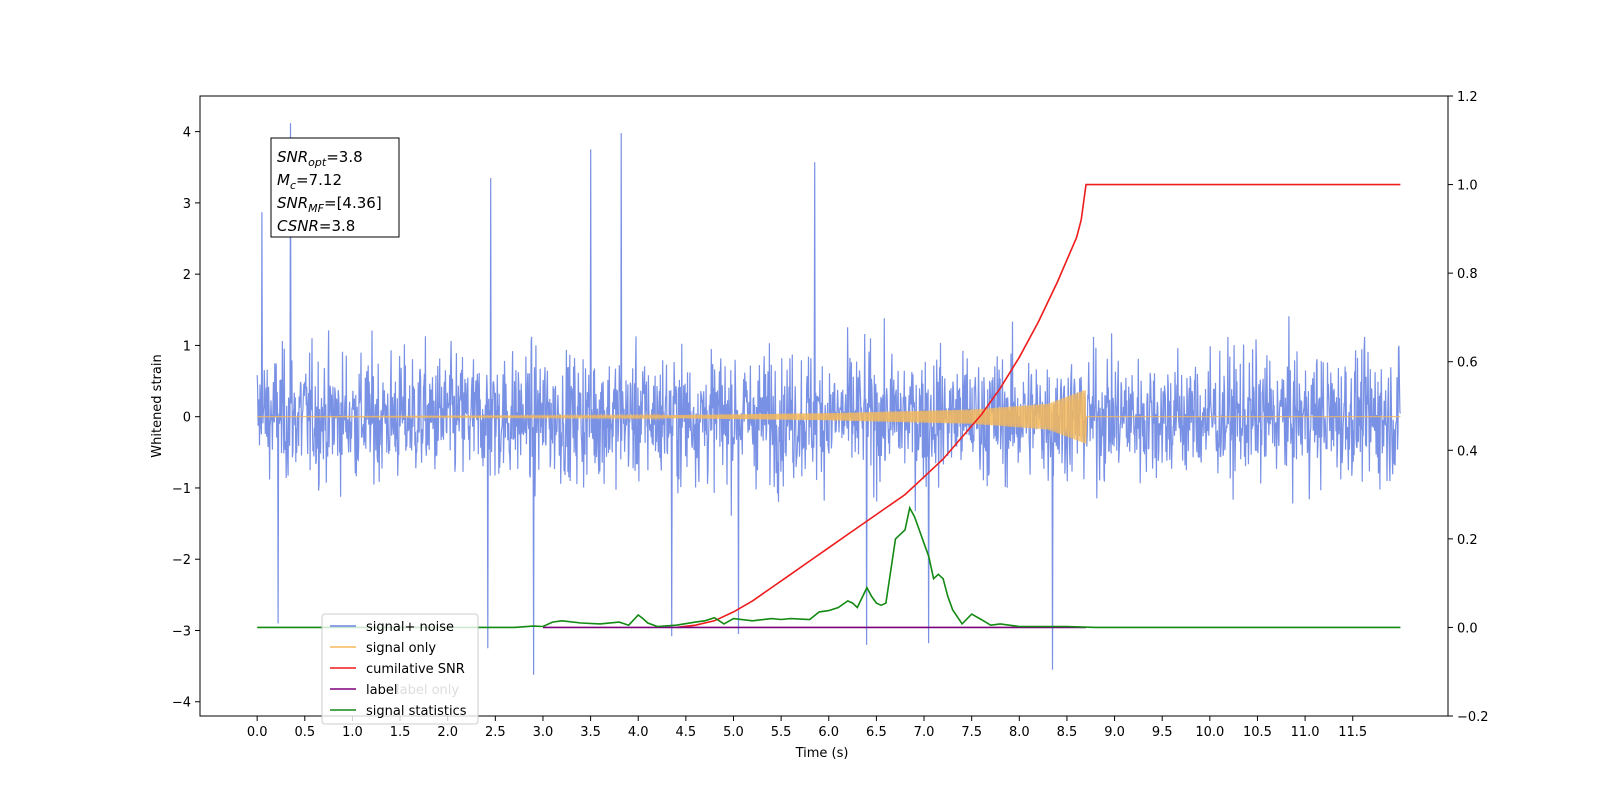  What do you see at coordinates (495, 732) in the screenshot?
I see `x-tick-label: 2.5` at bounding box center [495, 732].